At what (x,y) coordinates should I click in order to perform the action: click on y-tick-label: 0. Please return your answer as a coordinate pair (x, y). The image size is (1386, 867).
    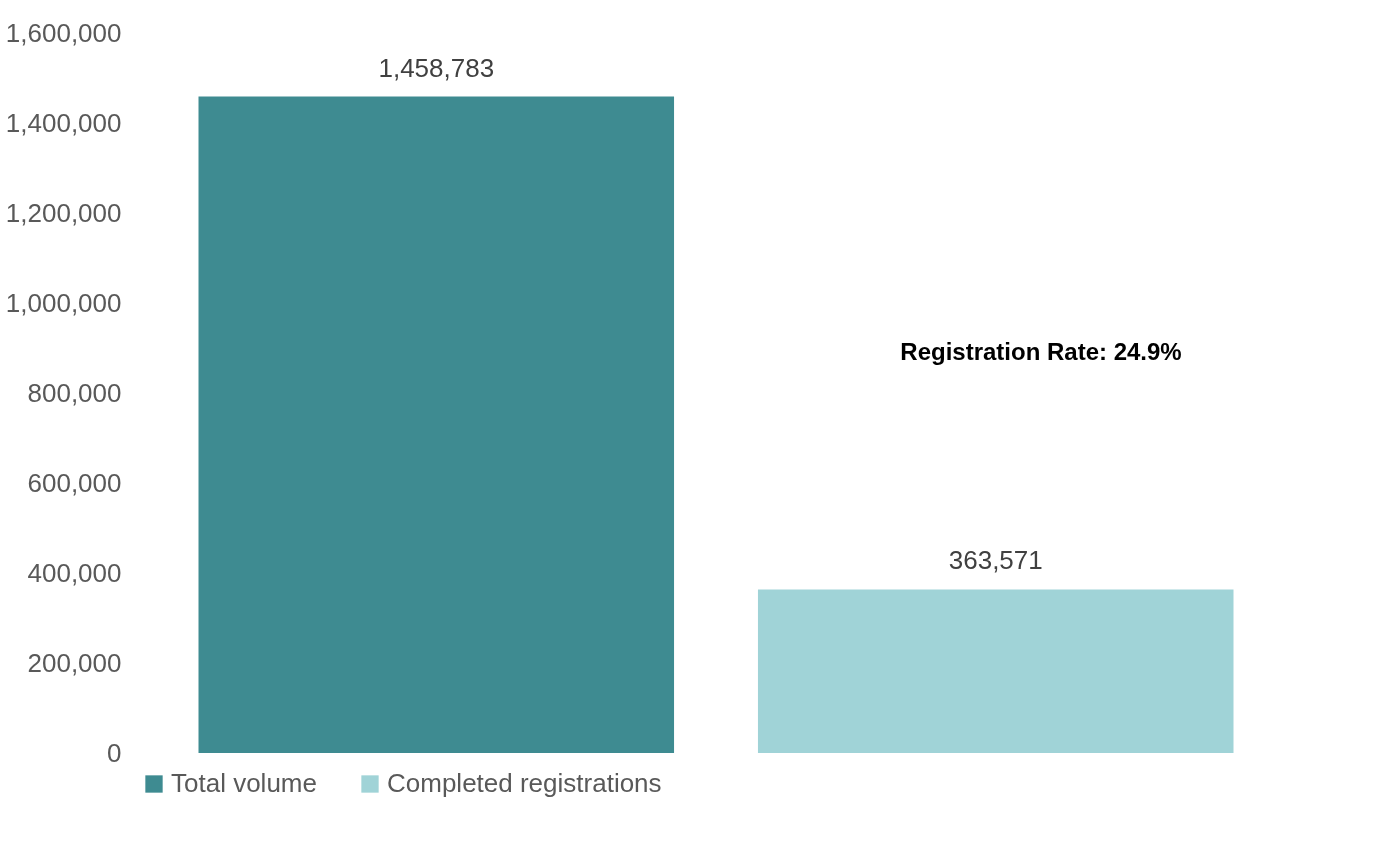
    Looking at the image, I should click on (114, 752).